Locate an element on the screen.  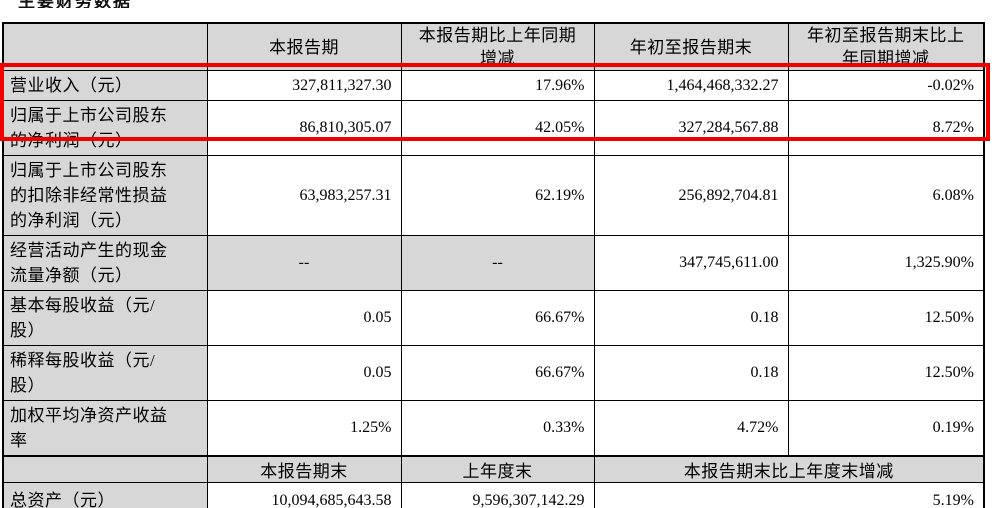
row-label-diluted-eps: 稀释每股收益（元/股） is located at coordinates (105, 373).